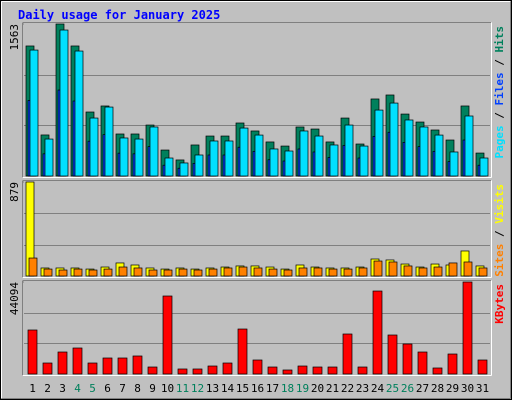  Describe the element at coordinates (499, 304) in the screenshot. I see `legend: KBytes` at that location.